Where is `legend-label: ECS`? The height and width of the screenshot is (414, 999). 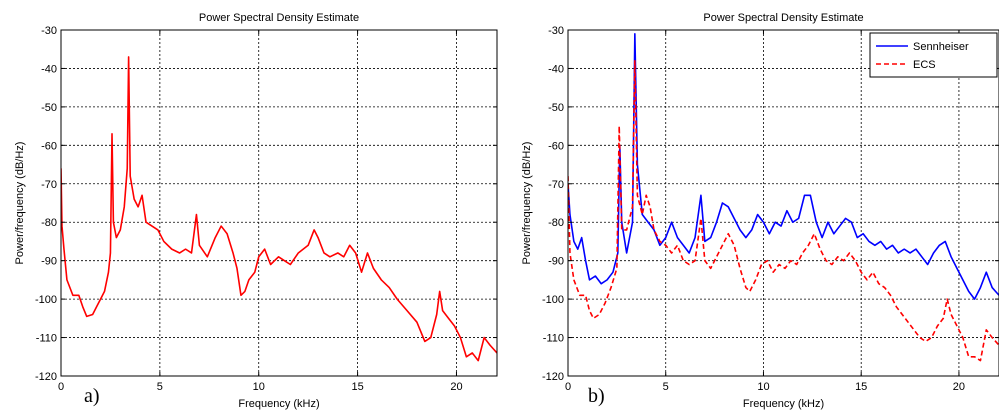
legend-label: ECS is located at coordinates (924, 65).